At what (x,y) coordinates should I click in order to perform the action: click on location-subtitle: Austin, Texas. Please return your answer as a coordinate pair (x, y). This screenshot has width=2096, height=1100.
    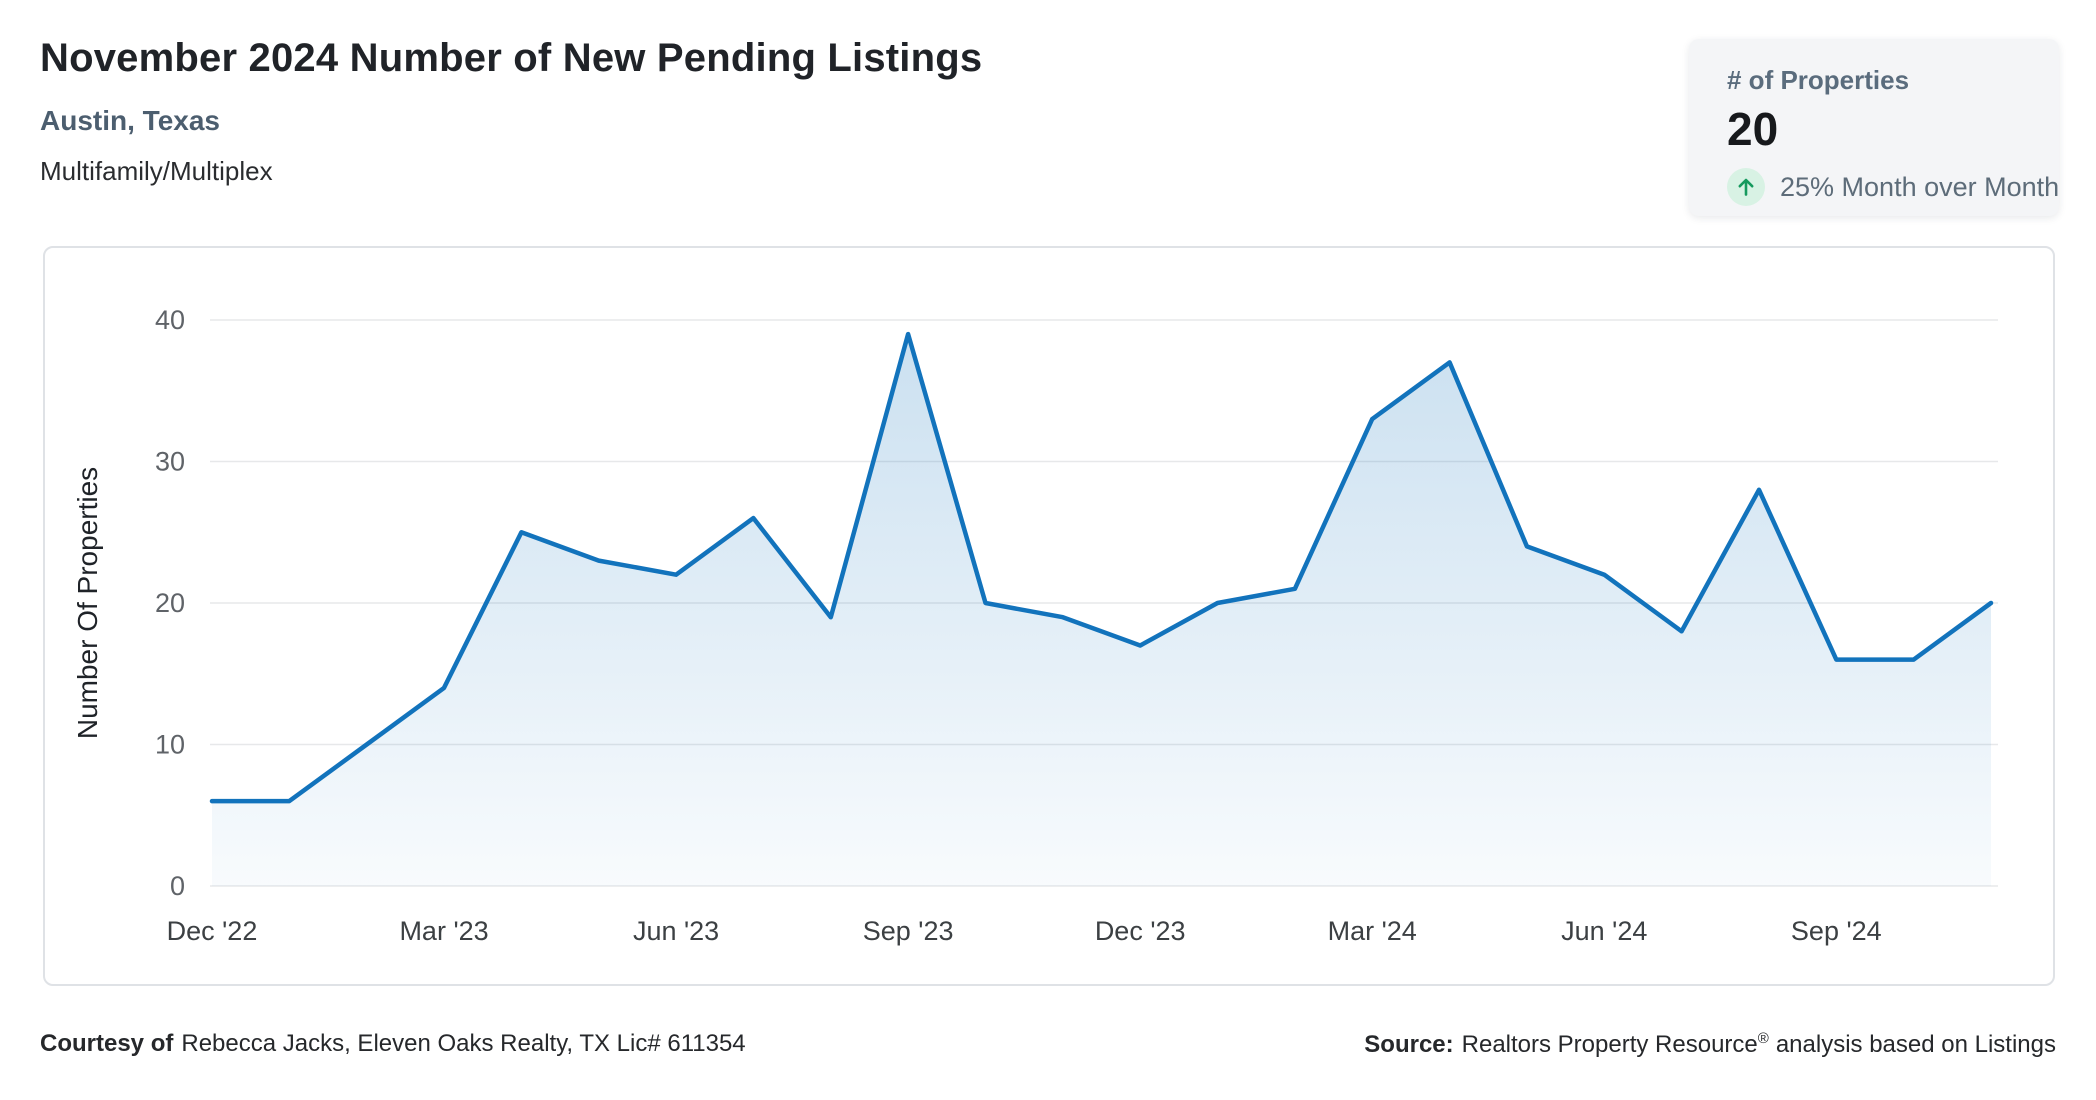
    Looking at the image, I should click on (130, 120).